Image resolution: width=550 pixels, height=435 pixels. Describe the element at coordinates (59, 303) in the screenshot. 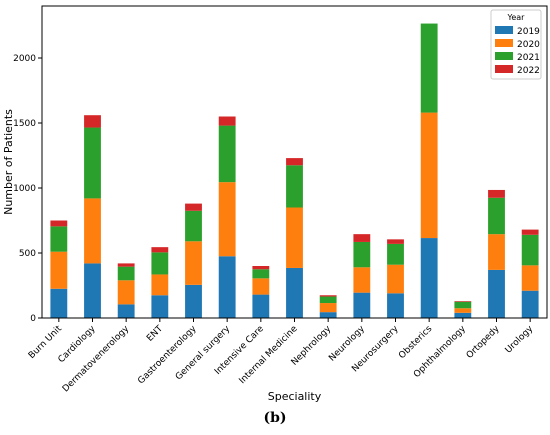

I see `bar-segment-2019-burn-unit` at that location.